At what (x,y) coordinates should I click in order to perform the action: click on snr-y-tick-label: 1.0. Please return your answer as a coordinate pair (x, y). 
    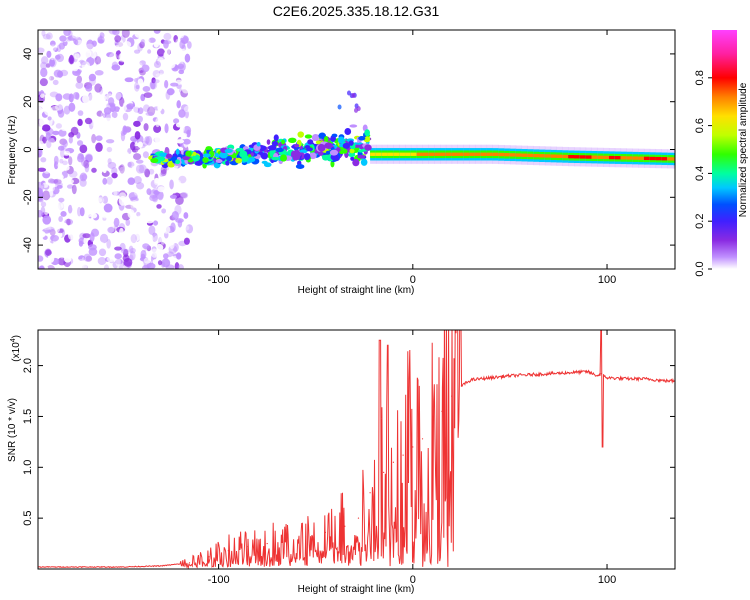
    Looking at the image, I should click on (28, 467).